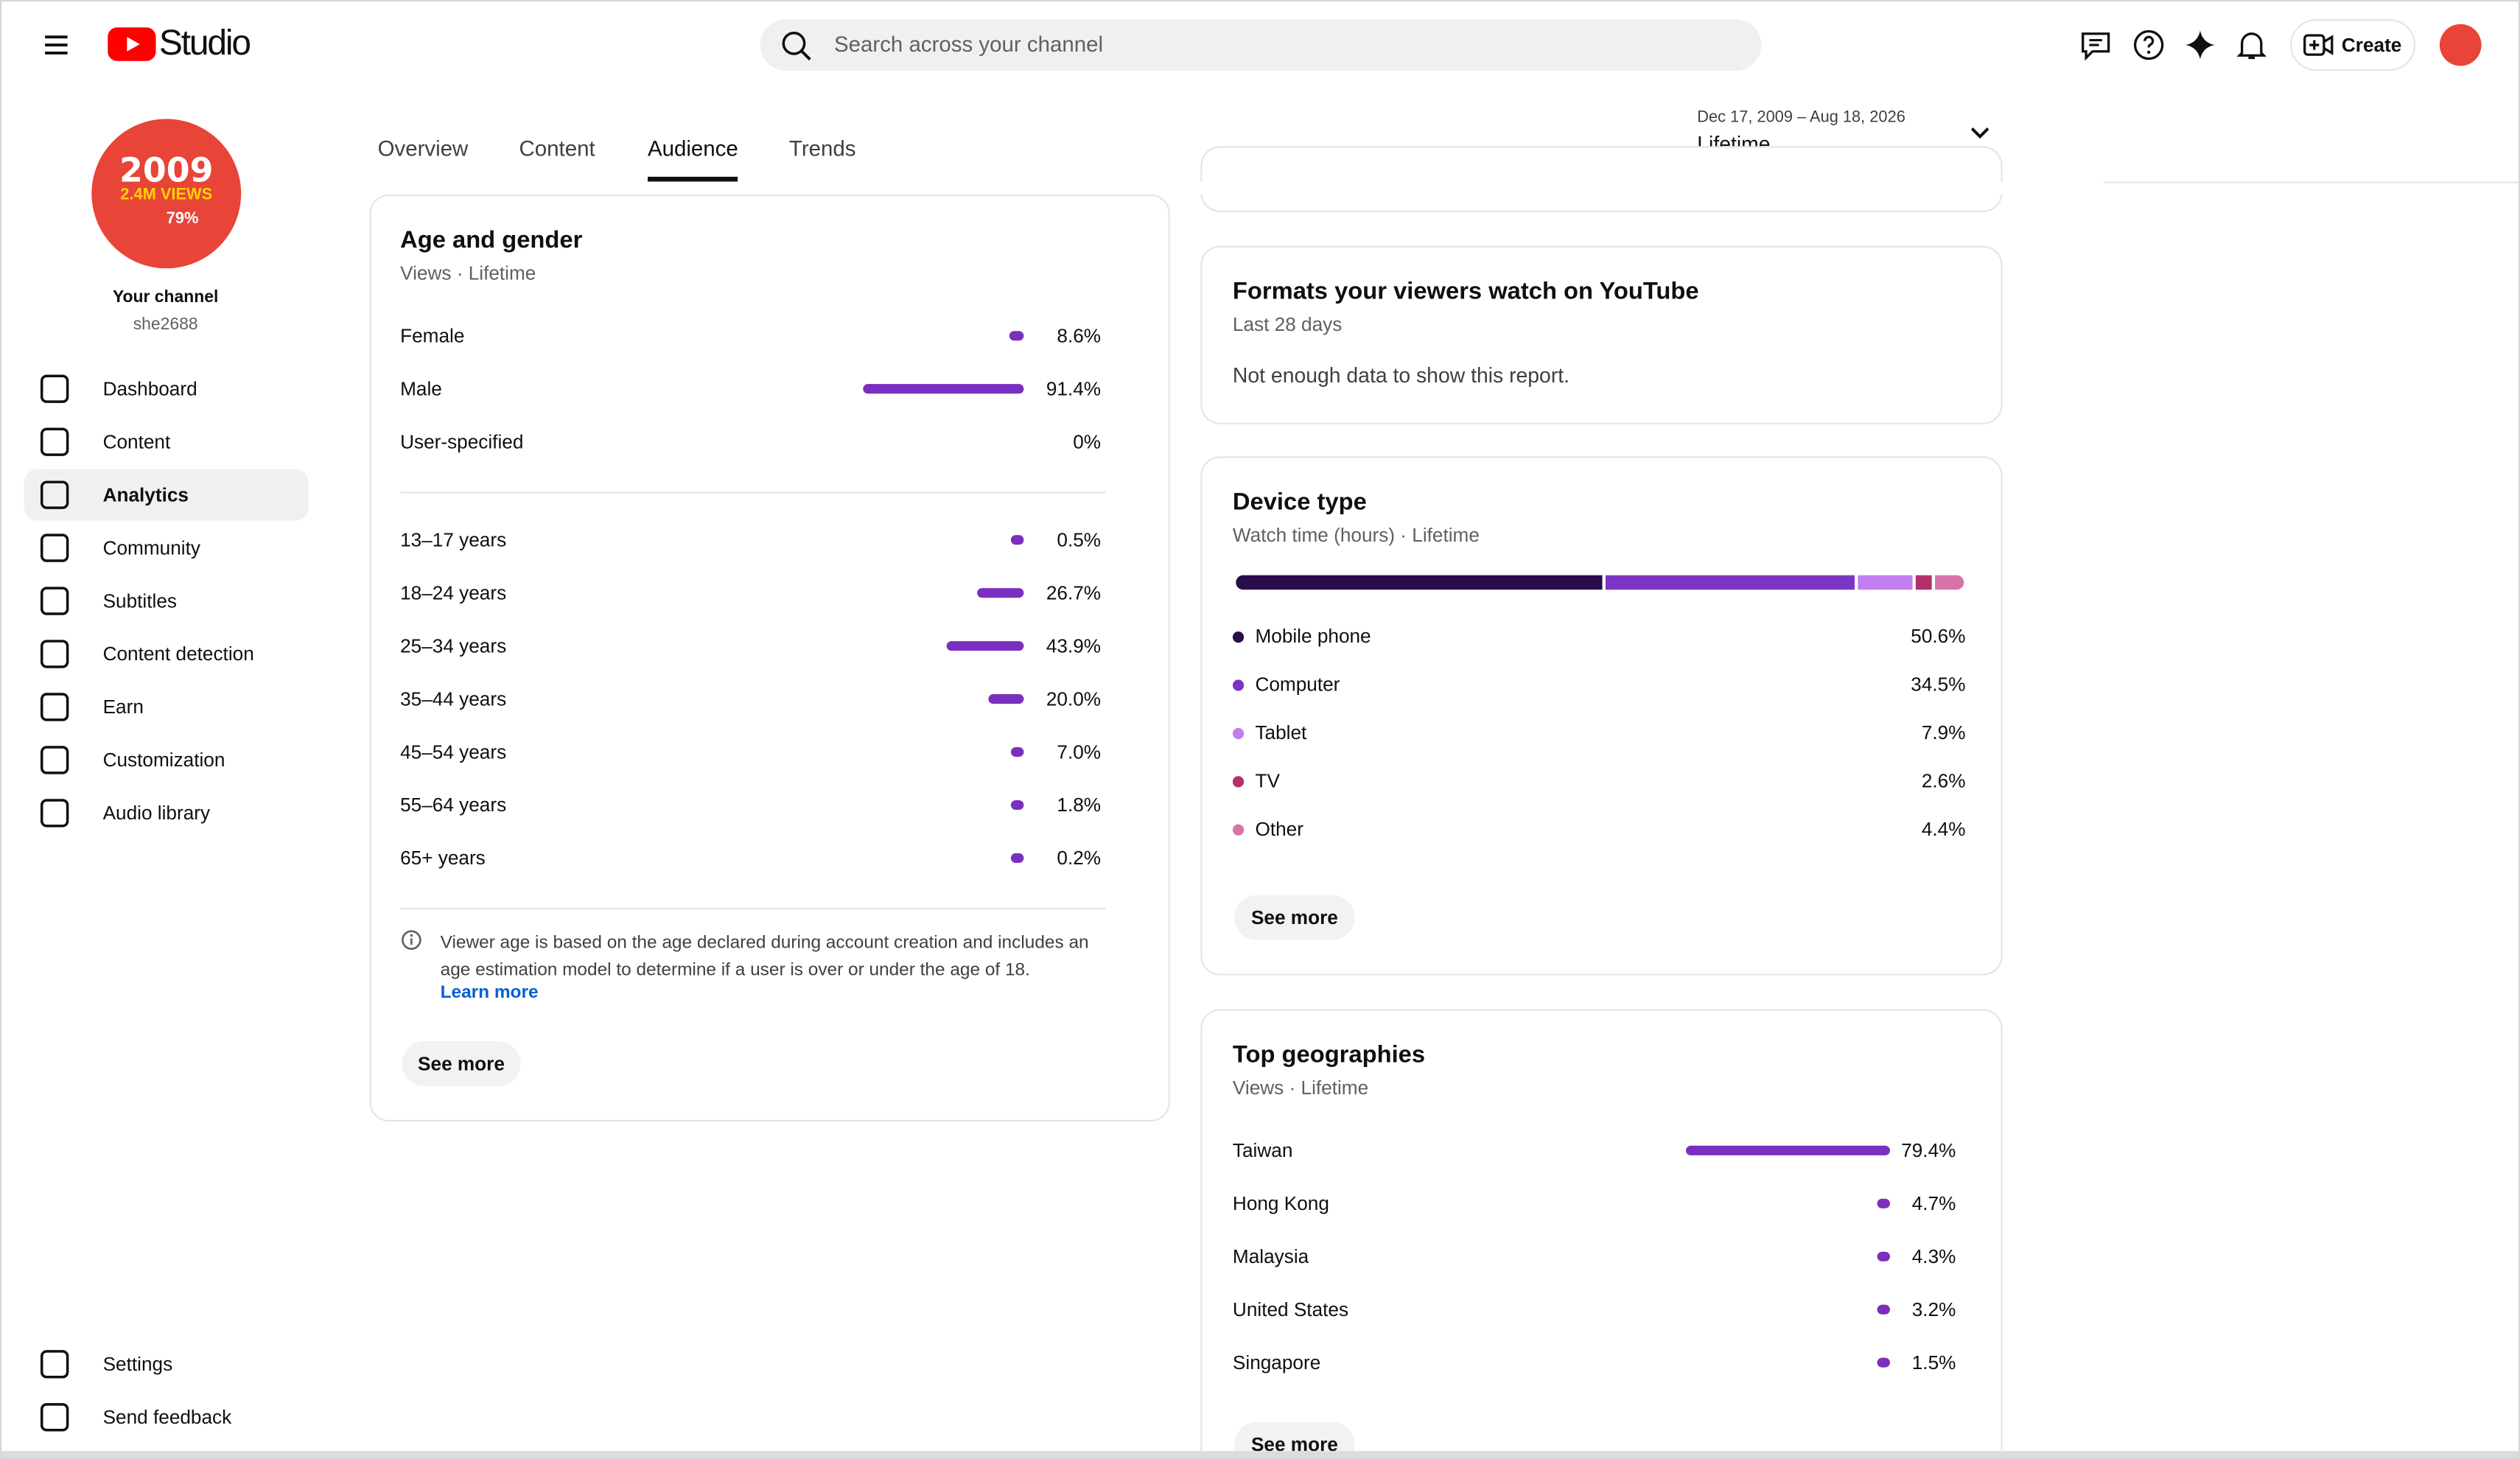 The width and height of the screenshot is (2520, 1459). Describe the element at coordinates (1261, 45) in the screenshot. I see `search-box` at that location.